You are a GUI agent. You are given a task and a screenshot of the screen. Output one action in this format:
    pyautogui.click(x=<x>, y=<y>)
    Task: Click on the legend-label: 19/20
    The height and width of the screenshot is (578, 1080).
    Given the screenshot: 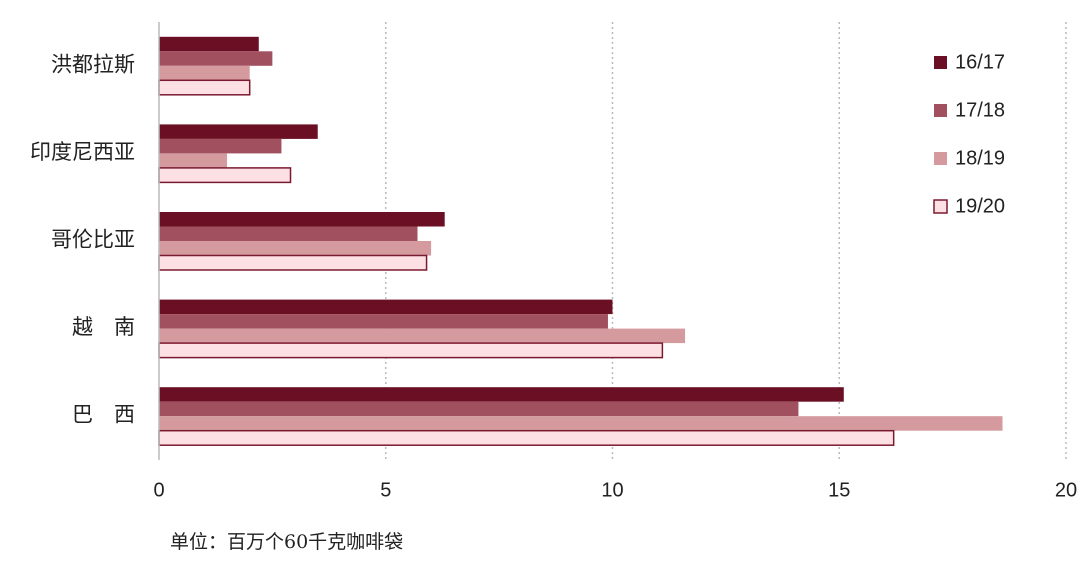 What is the action you would take?
    pyautogui.click(x=980, y=206)
    